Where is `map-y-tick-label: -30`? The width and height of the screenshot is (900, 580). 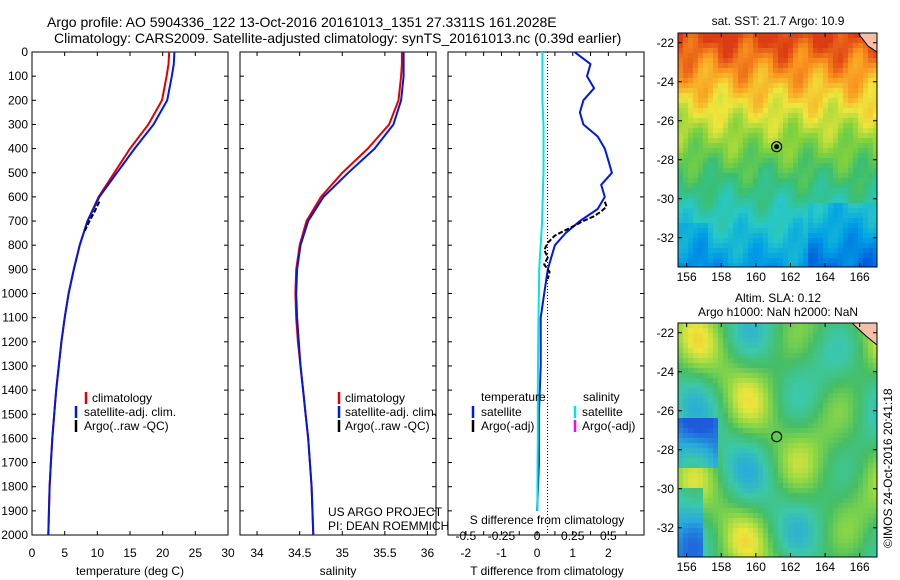 map-y-tick-label: -30 is located at coordinates (666, 199).